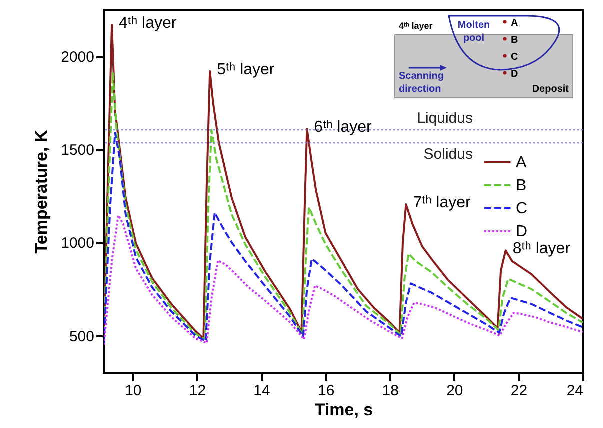 The width and height of the screenshot is (603, 428). What do you see at coordinates (519, 391) in the screenshot?
I see `x-tick-label: 22` at bounding box center [519, 391].